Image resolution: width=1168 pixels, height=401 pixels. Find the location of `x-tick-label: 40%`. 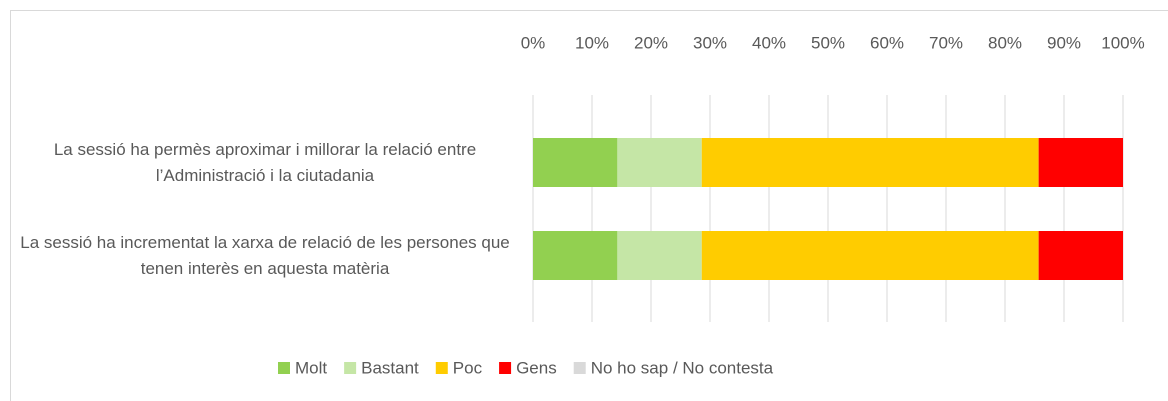

x-tick-label: 40% is located at coordinates (769, 42).